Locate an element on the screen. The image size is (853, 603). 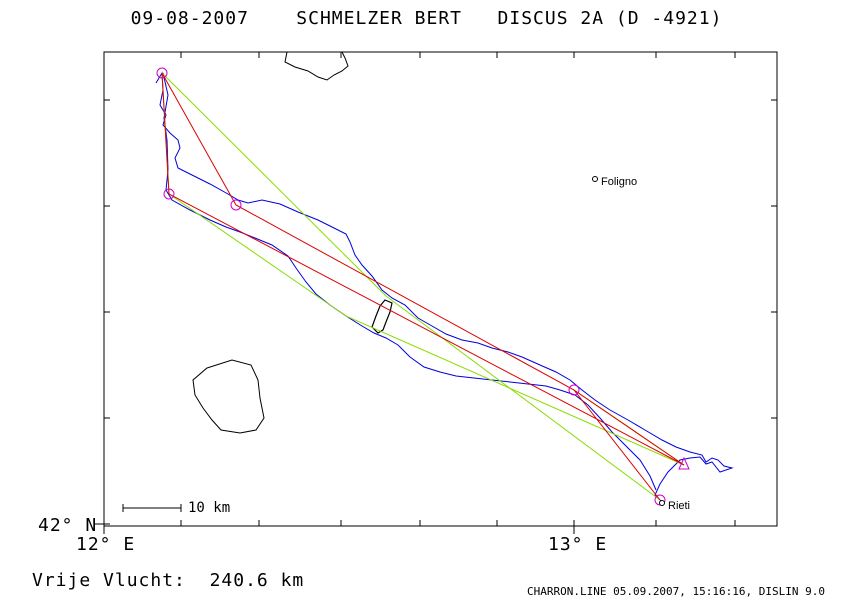
result-label: Vrije Vlucht: is located at coordinates (109, 580).